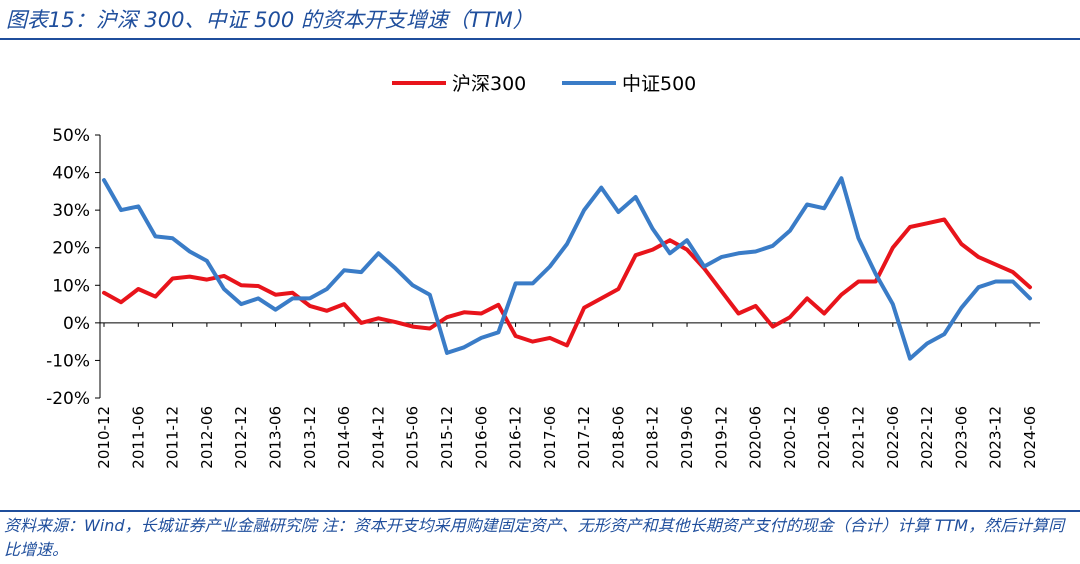  Describe the element at coordinates (270, 20) in the screenshot. I see `chart-title: 图表15：沪深 300、中证 500 的资本开支增速（TTM）` at that location.